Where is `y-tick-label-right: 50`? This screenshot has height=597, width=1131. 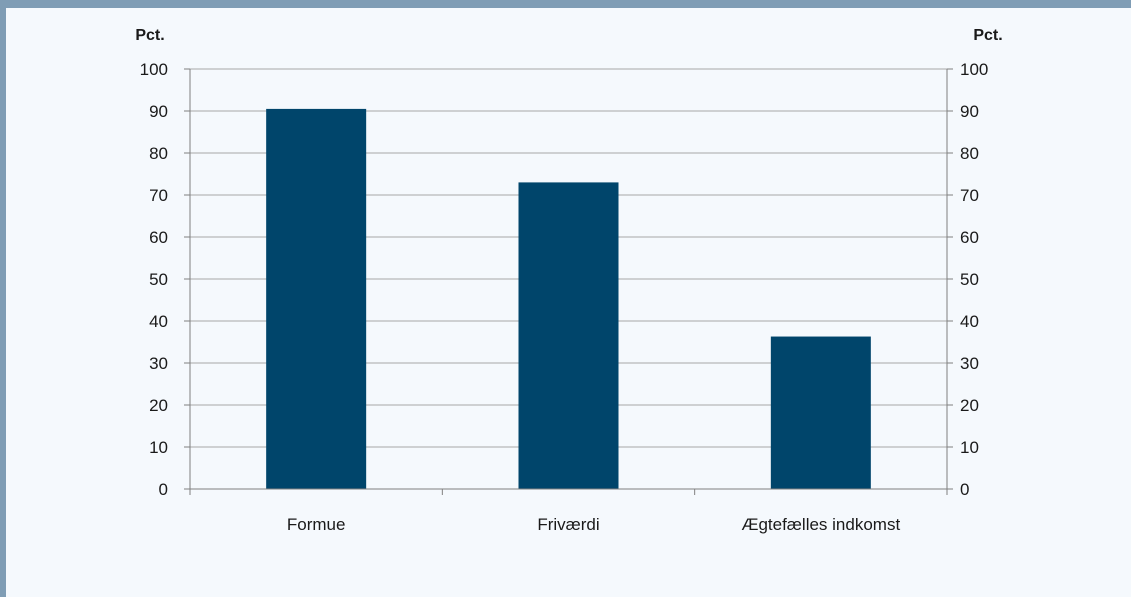
y-tick-label-right: 50 is located at coordinates (969, 279).